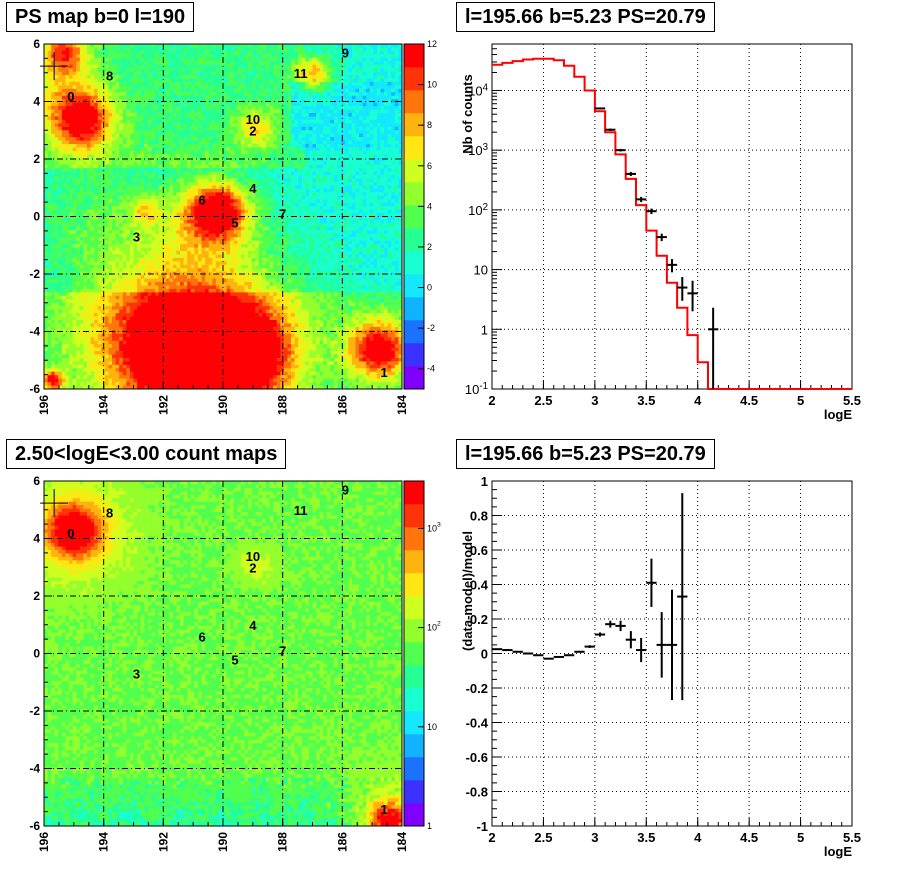  I want to click on ps-map-source-3: 3, so click(136, 237).